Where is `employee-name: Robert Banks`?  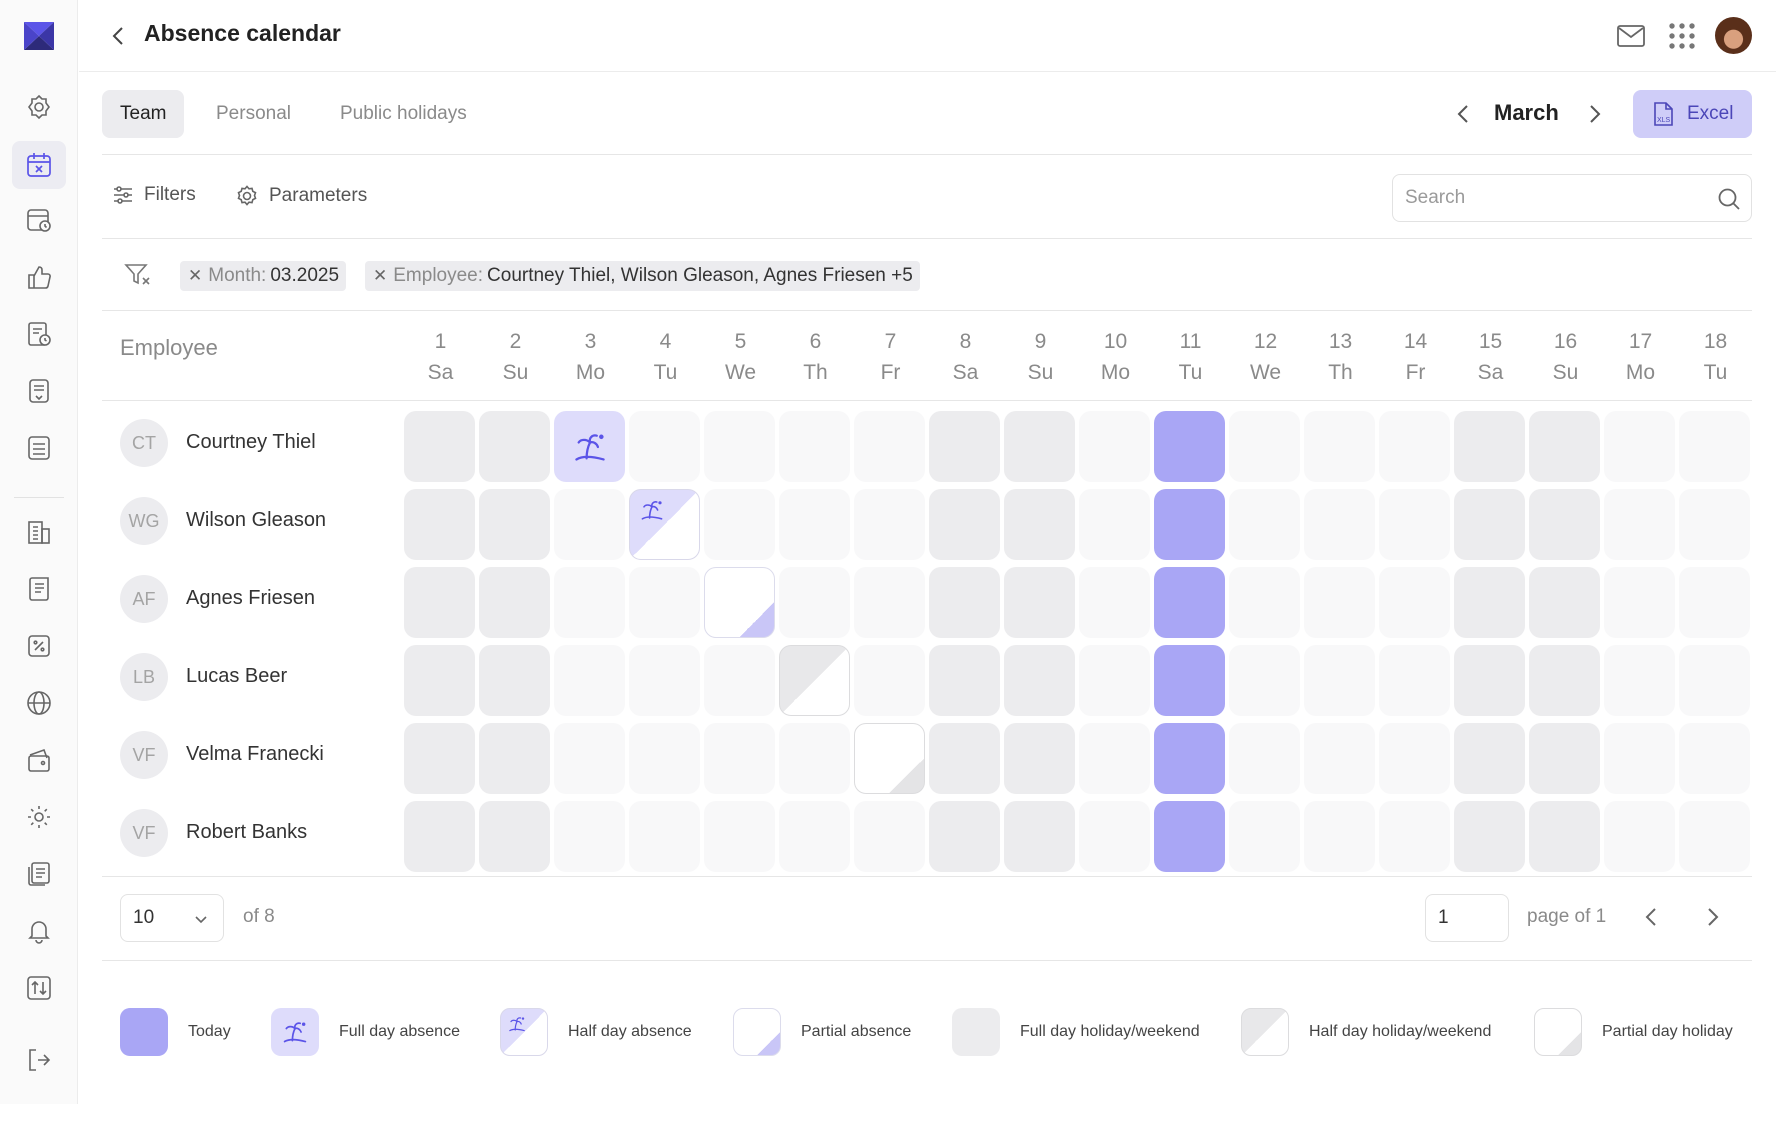
employee-name: Robert Banks is located at coordinates (247, 832).